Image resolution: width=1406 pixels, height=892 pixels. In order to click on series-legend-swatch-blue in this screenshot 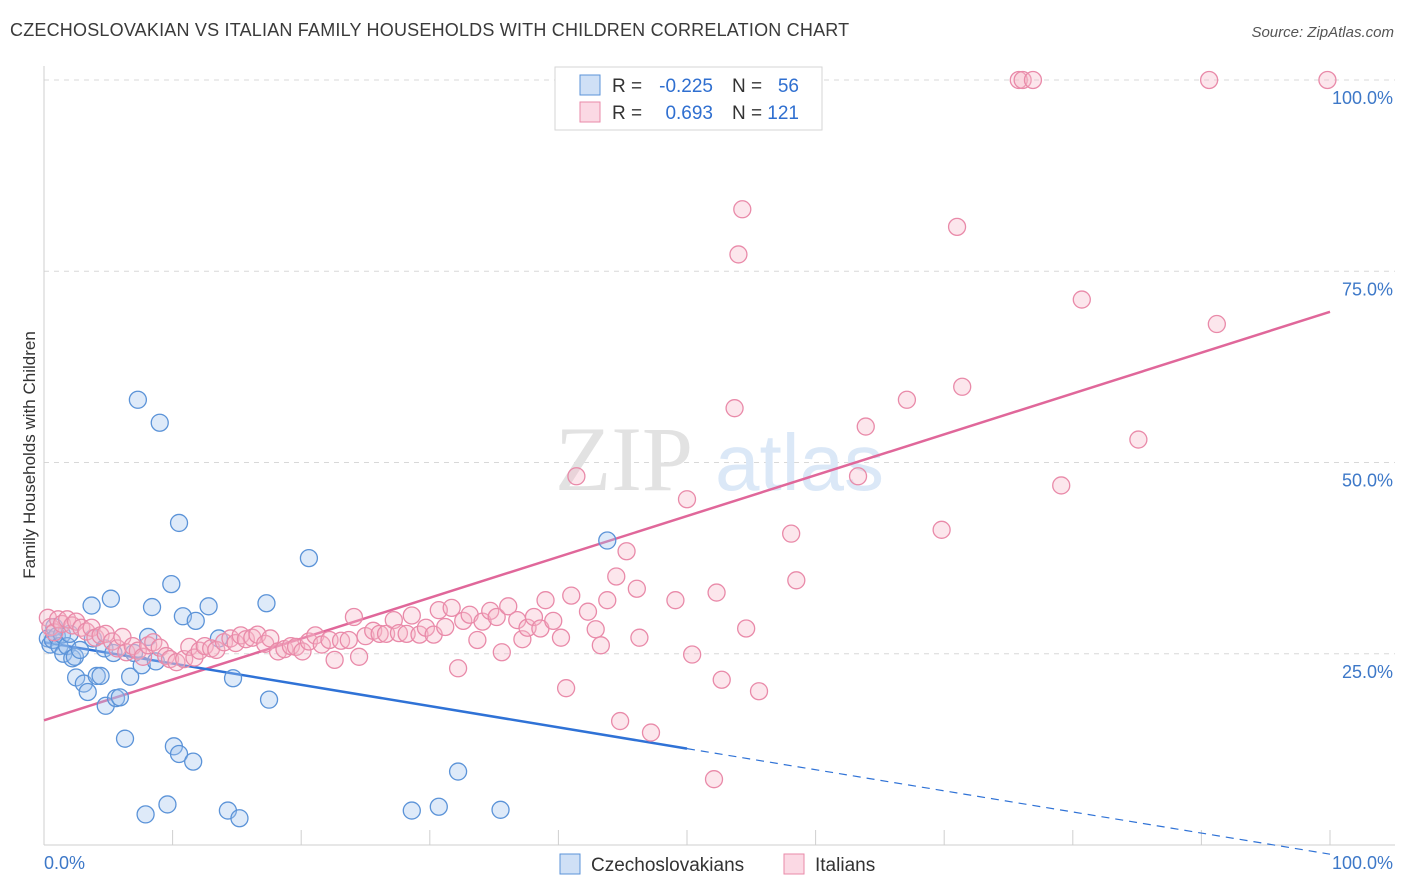, I will do `click(570, 864)`.